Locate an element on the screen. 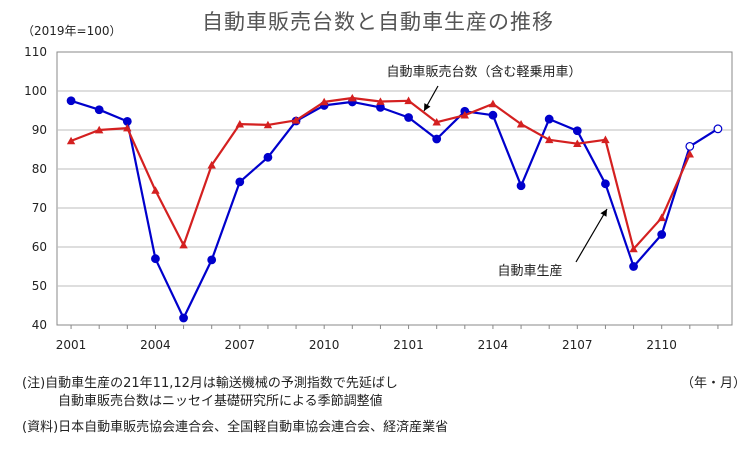 The height and width of the screenshot is (456, 756). x-tick-label: 2010 is located at coordinates (324, 345).